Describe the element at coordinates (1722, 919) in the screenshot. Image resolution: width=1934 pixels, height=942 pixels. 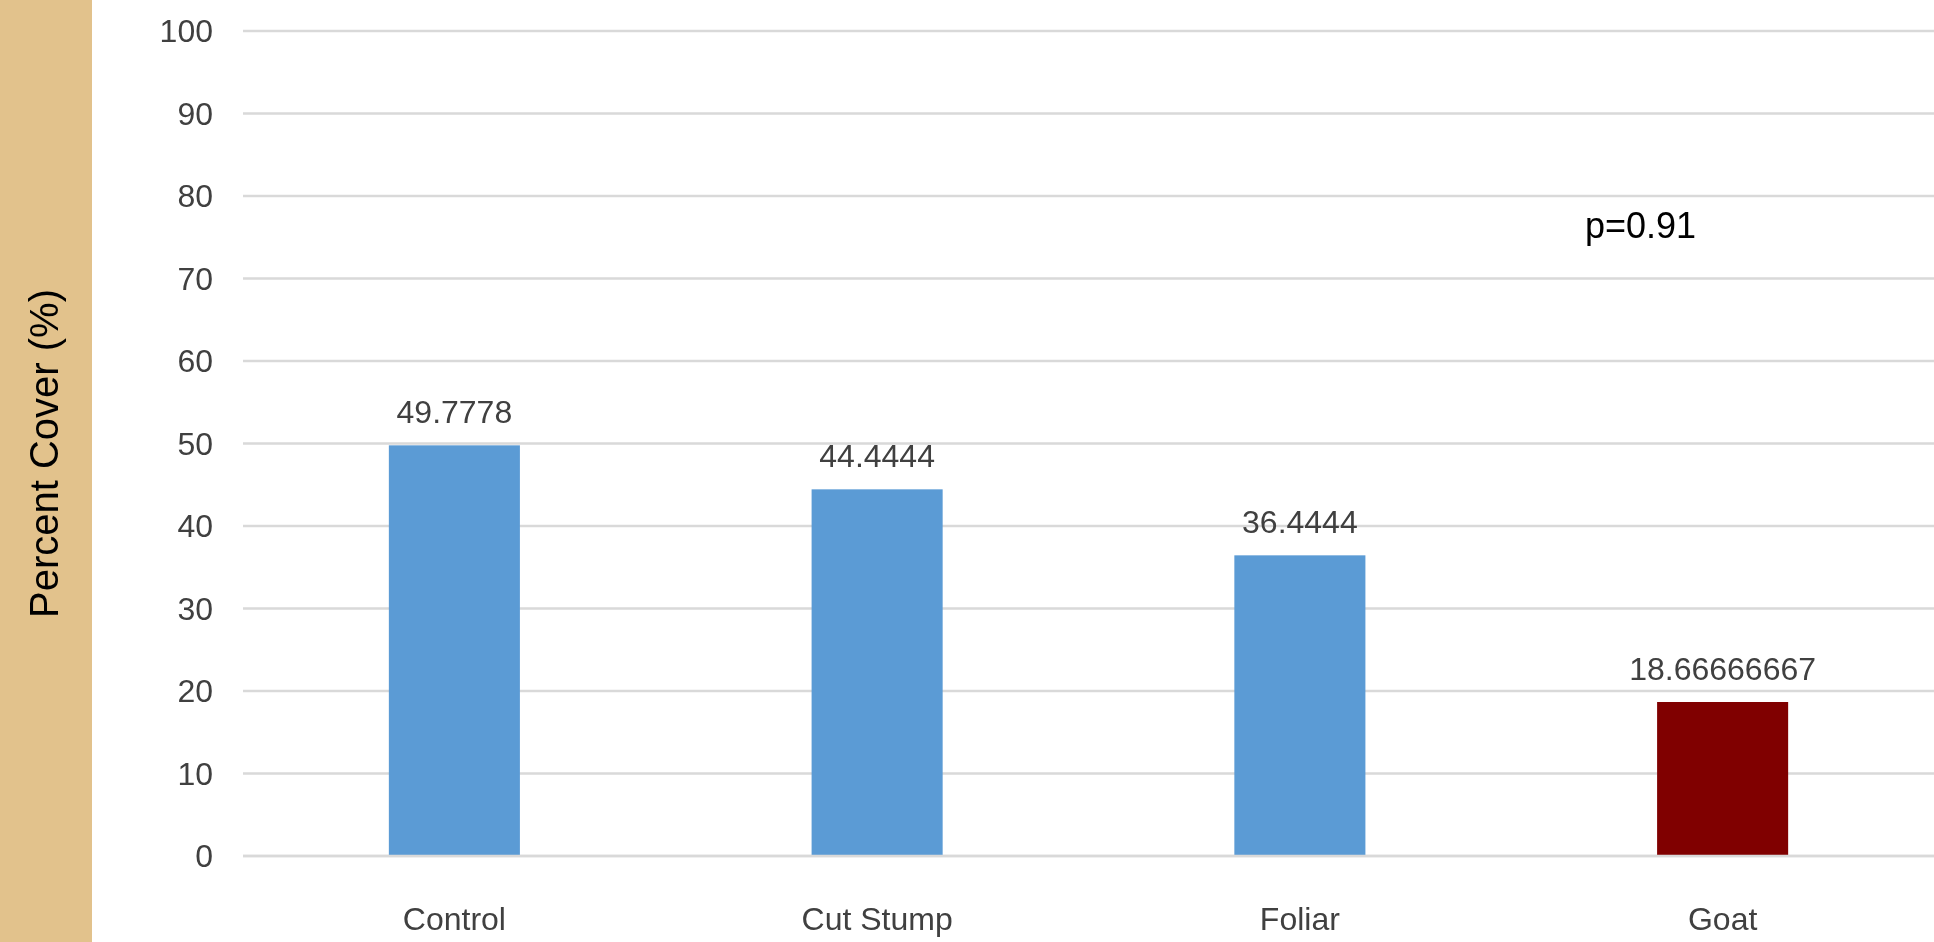
I see `x-tick-label: Goat` at that location.